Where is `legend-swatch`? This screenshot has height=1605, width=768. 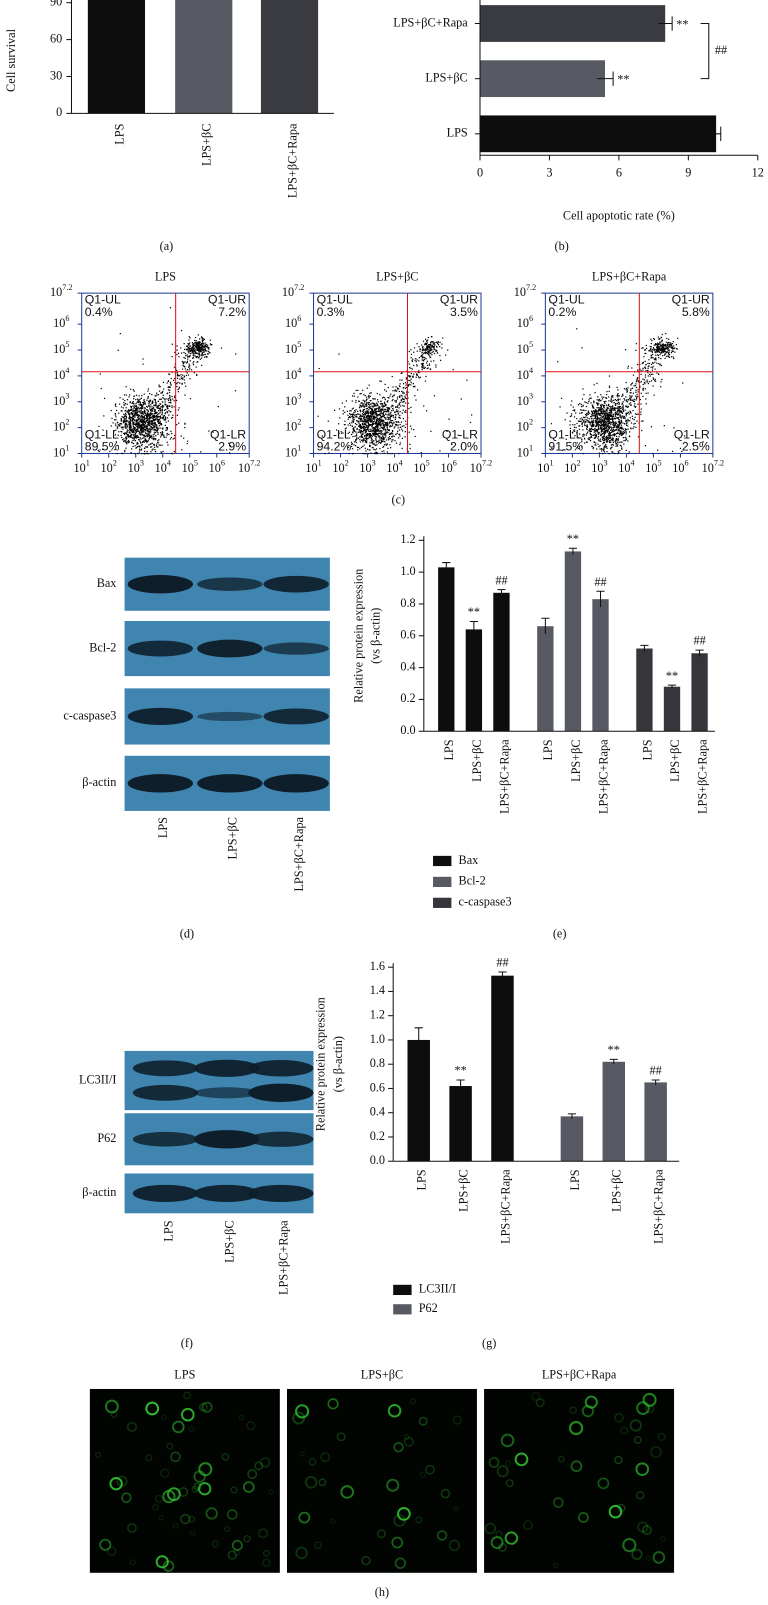
legend-swatch is located at coordinates (442, 861).